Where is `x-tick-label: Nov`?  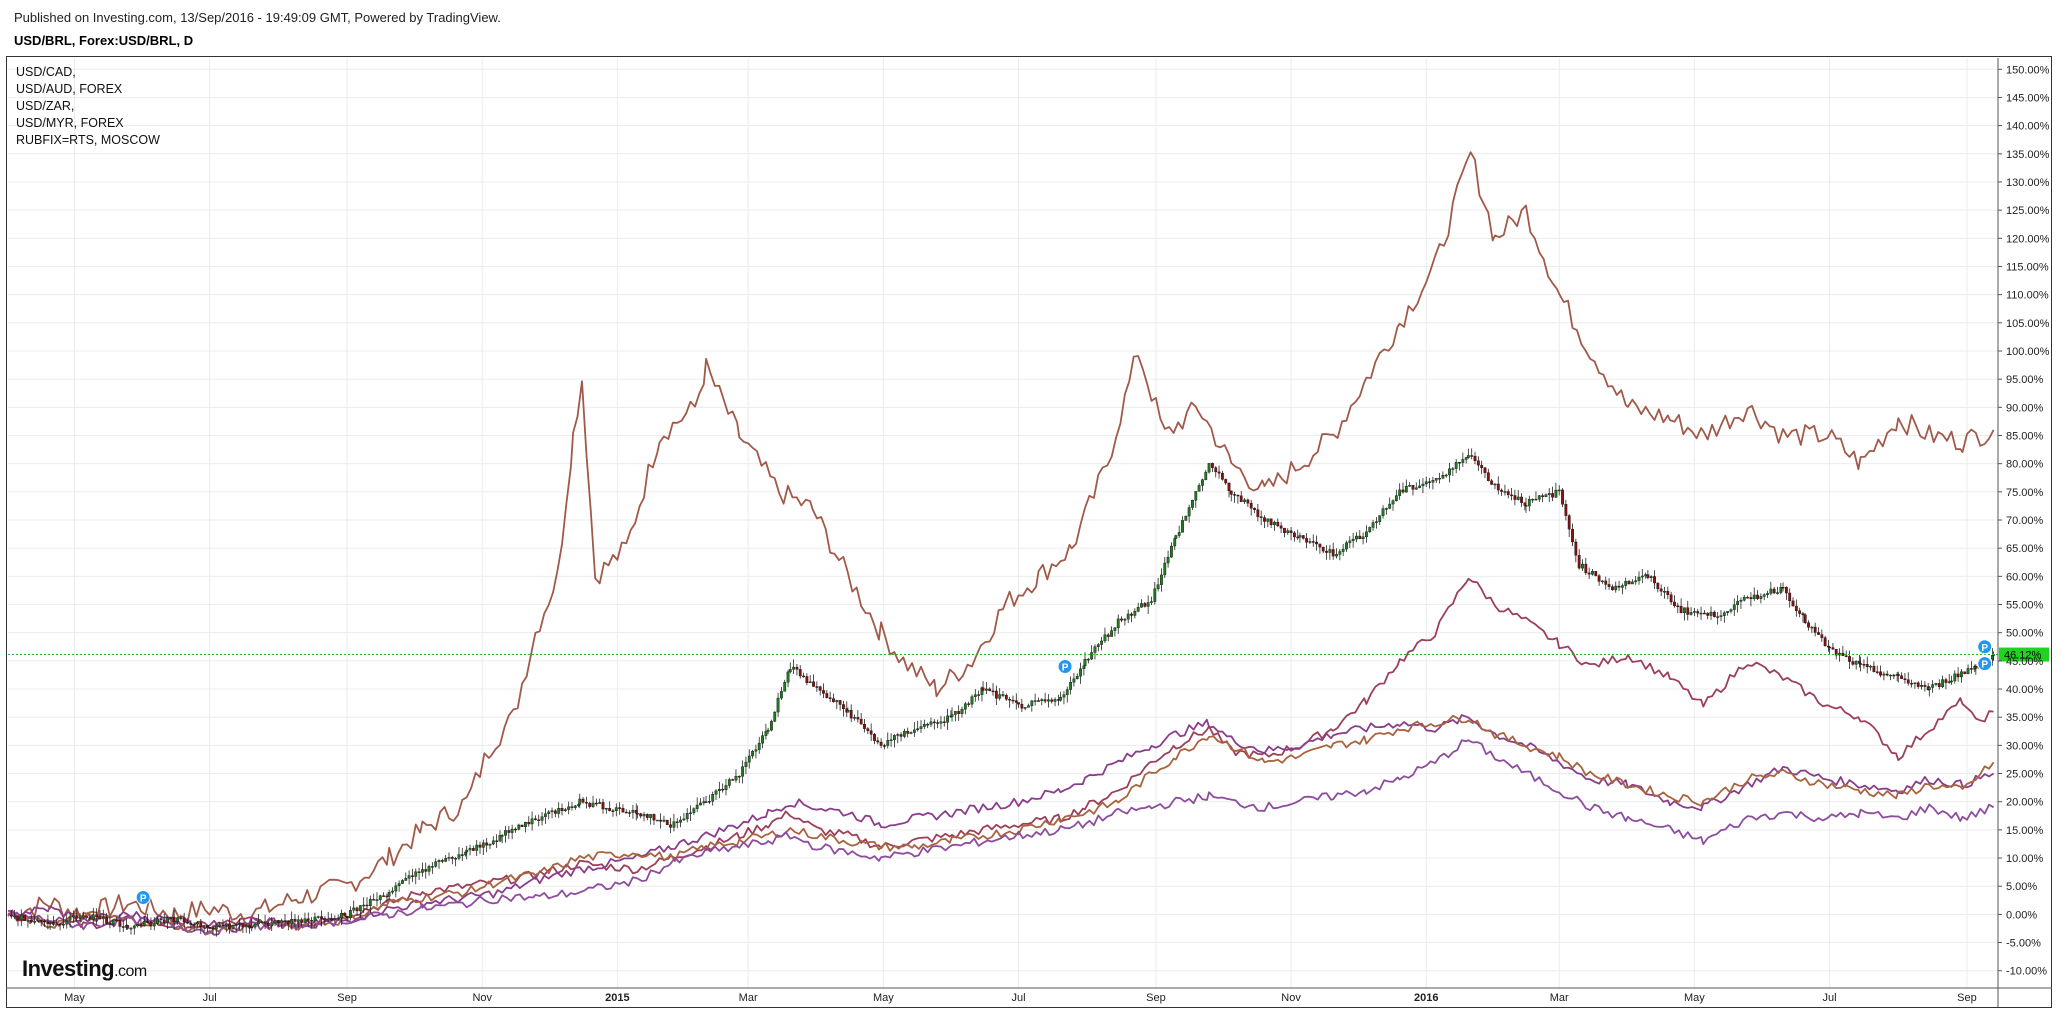 x-tick-label: Nov is located at coordinates (482, 998).